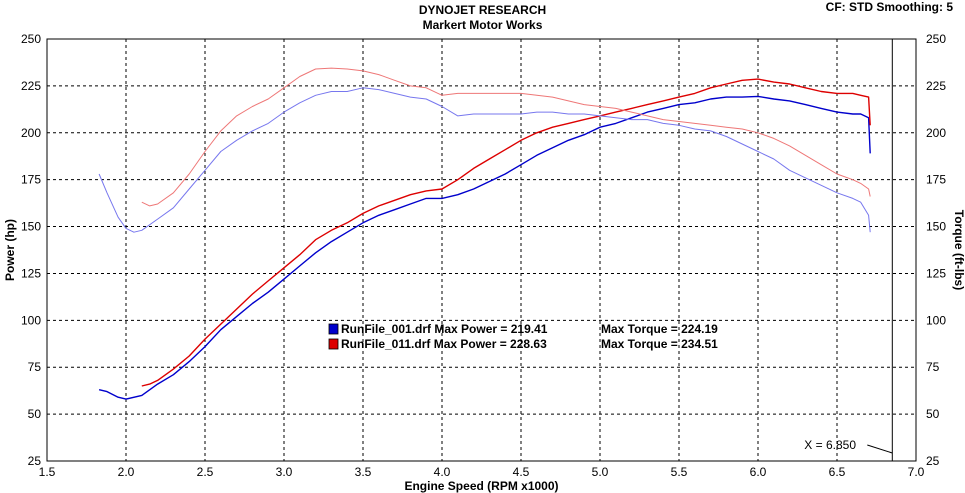 The width and height of the screenshot is (965, 493). Describe the element at coordinates (933, 367) in the screenshot. I see `y-tick-label-right: 75` at that location.